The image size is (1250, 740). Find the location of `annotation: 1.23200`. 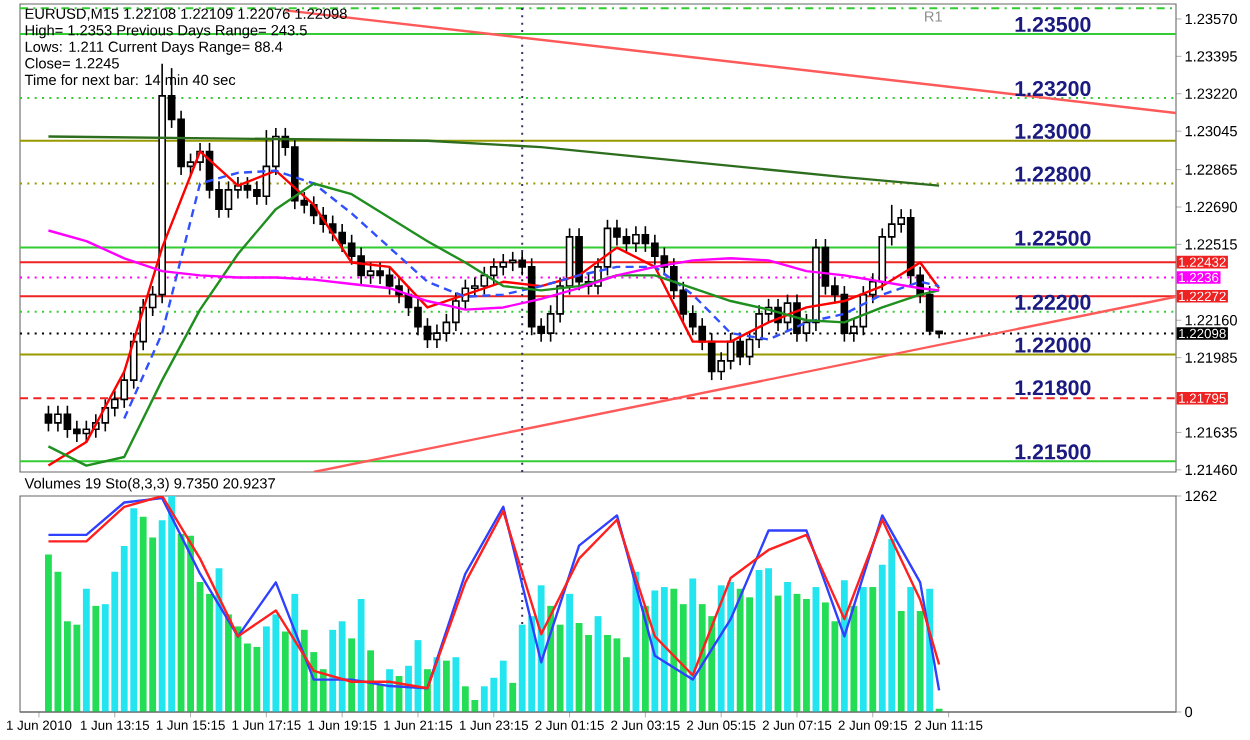

annotation: 1.23200 is located at coordinates (1053, 89).